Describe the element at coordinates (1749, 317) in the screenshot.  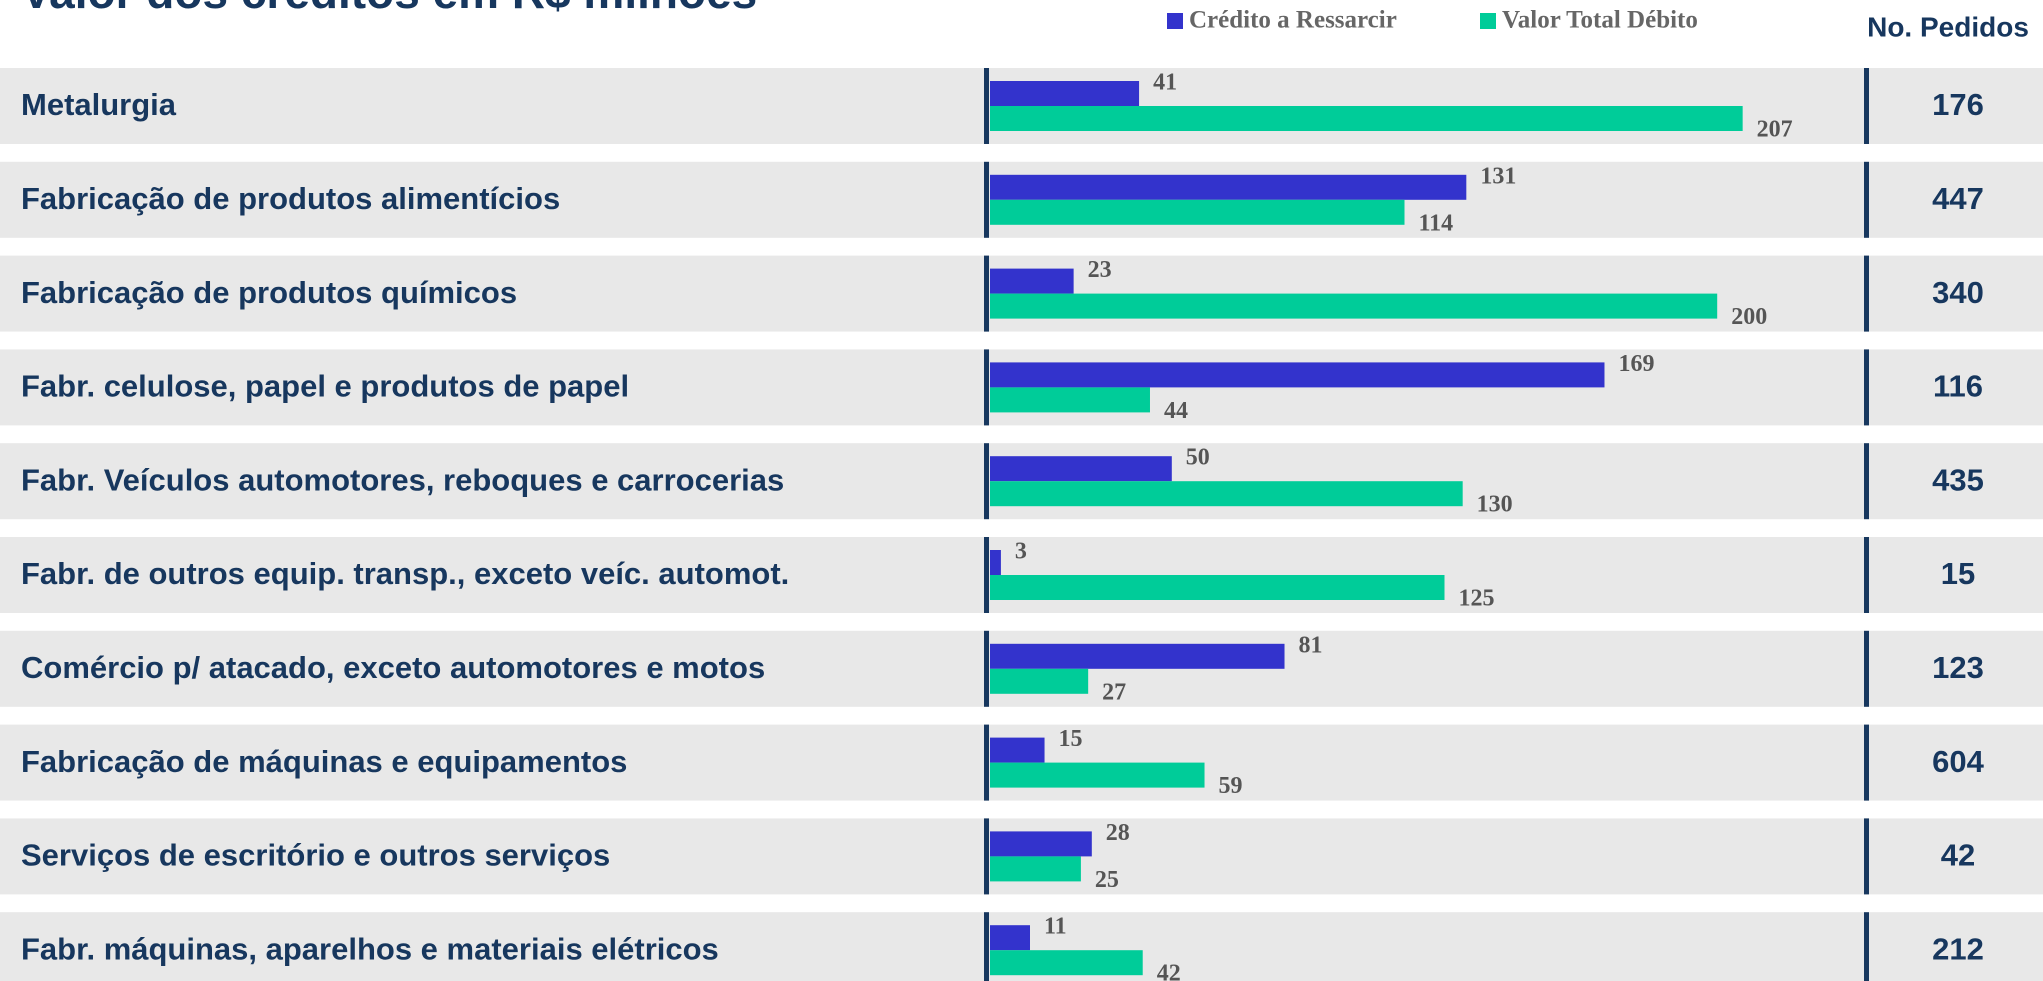
I see `value-label: 200` at that location.